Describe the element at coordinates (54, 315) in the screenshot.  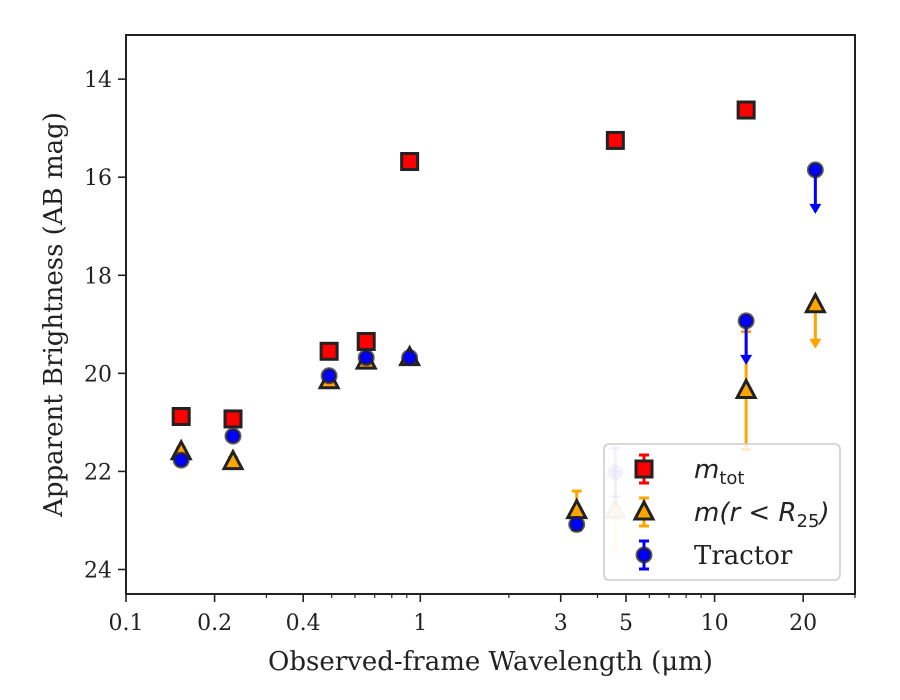
I see `y-axis-title: Apparent Brightness (AB mag)` at that location.